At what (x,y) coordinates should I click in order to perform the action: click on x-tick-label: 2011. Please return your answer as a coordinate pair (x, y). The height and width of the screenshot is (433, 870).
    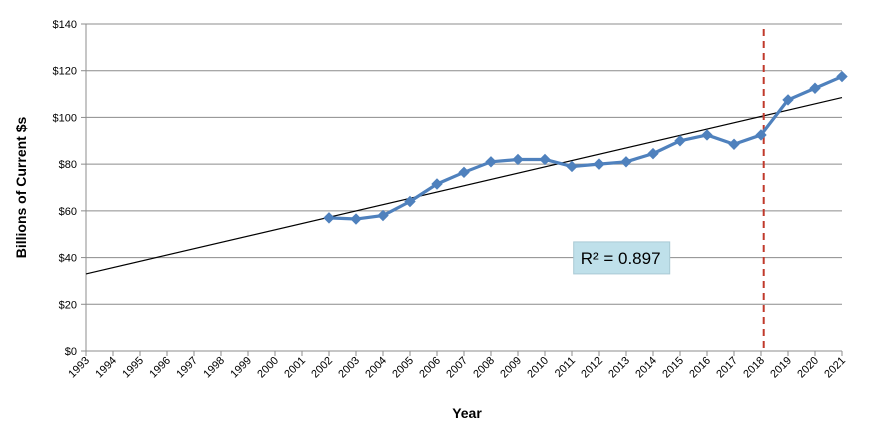
    Looking at the image, I should click on (565, 367).